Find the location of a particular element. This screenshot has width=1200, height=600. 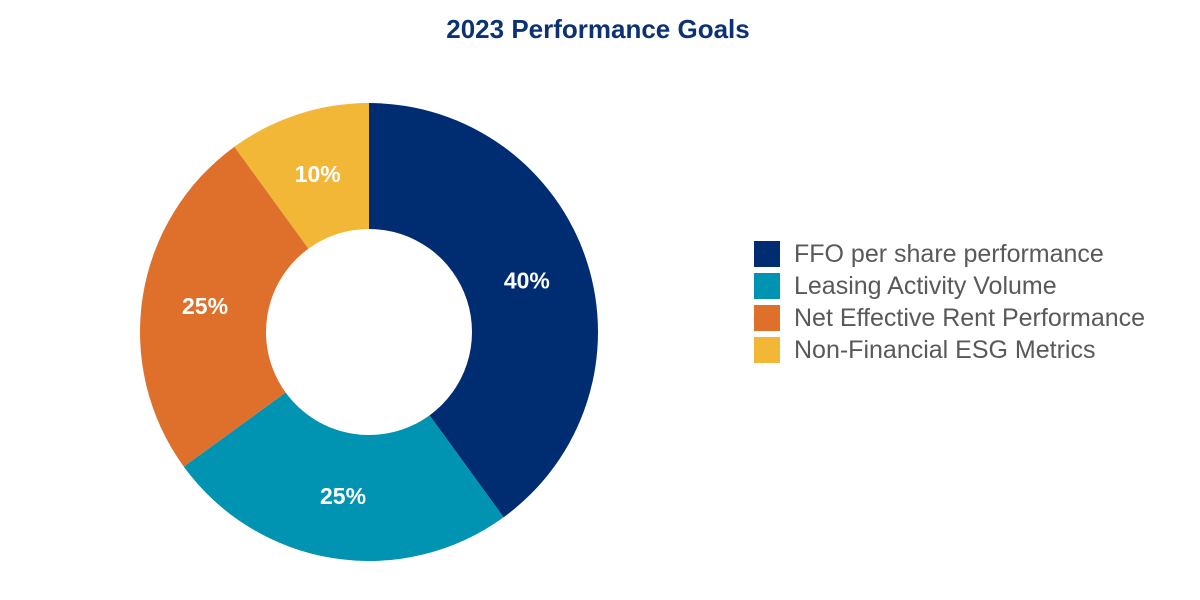

slice-value-label: 10% is located at coordinates (318, 174).